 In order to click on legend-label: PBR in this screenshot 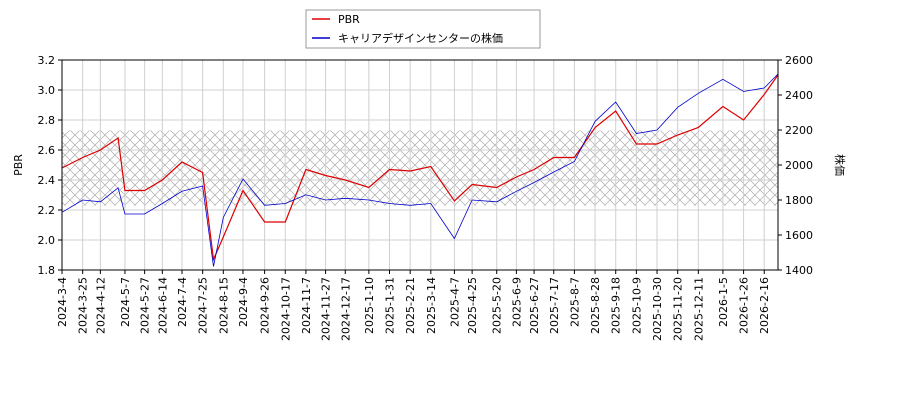, I will do `click(349, 19)`.